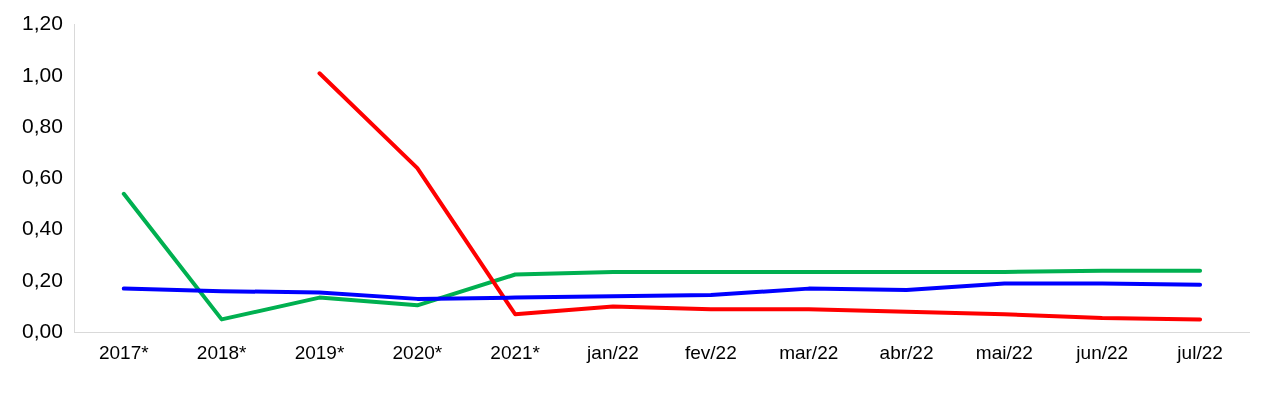 This screenshot has height=405, width=1269. Describe the element at coordinates (319, 352) in the screenshot. I see `x-tick-label: 2019*` at that location.